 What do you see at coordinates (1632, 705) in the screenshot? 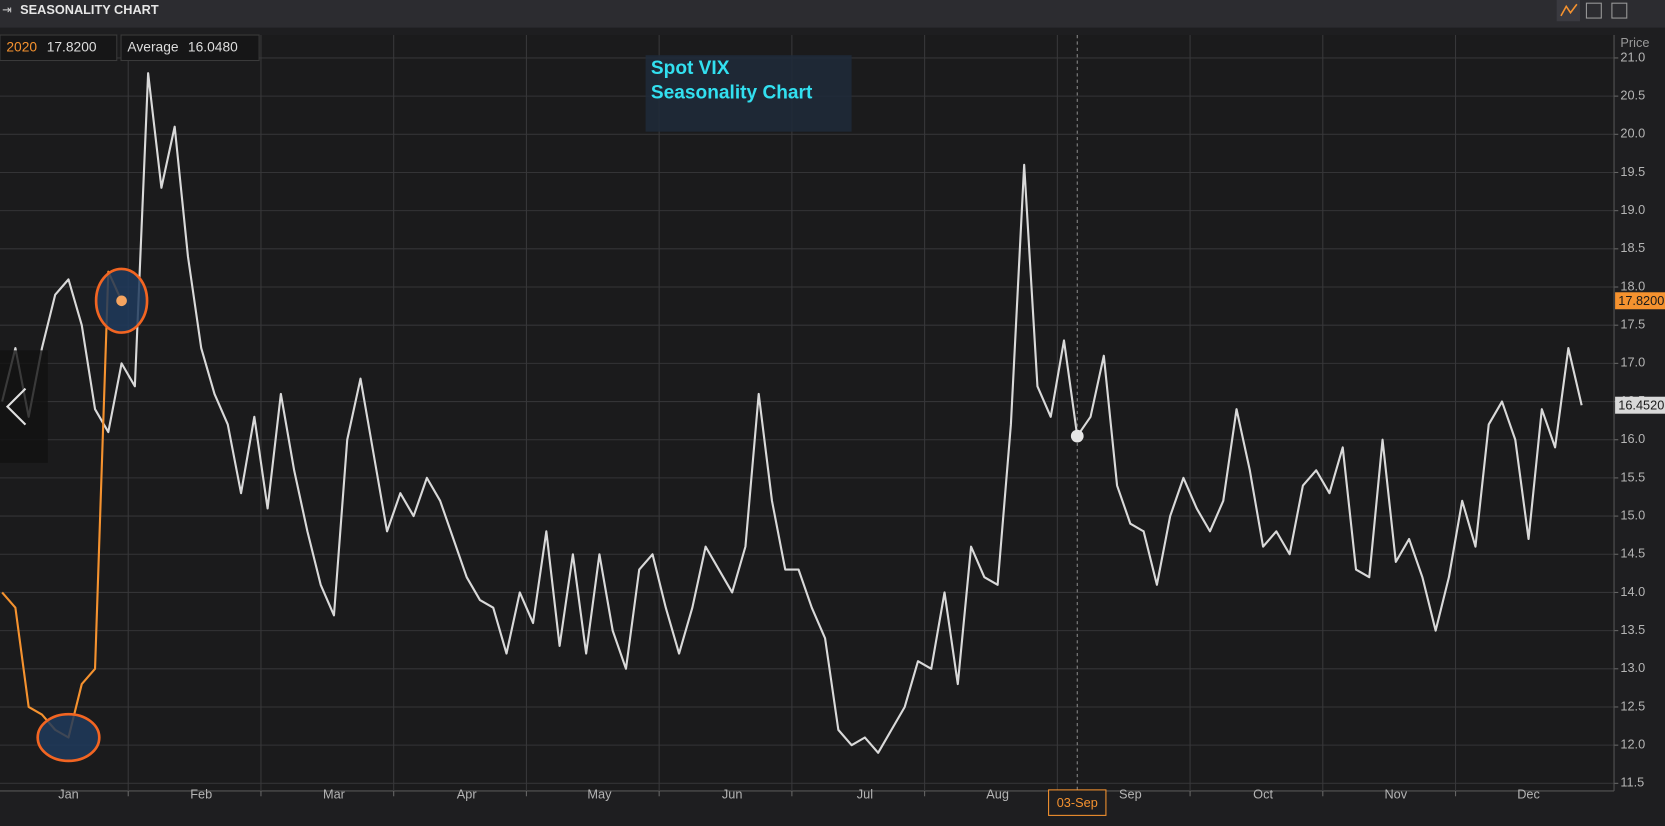
I see `y-tick-label: 12.5` at bounding box center [1632, 705].